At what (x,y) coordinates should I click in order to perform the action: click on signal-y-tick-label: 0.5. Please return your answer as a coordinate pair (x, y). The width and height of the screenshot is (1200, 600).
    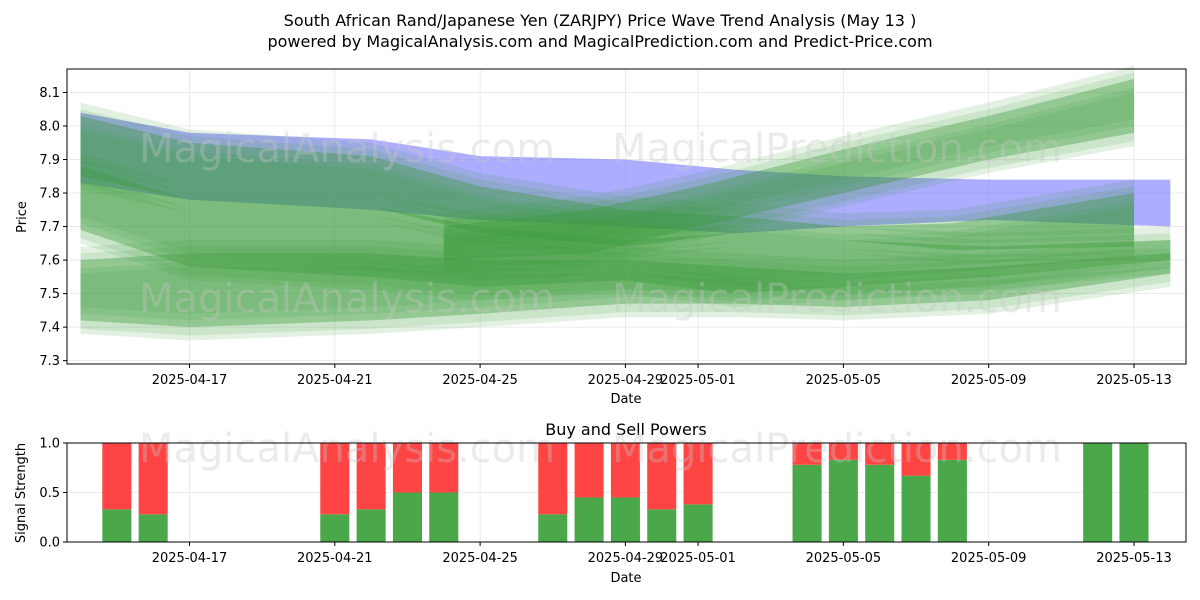
    Looking at the image, I should click on (49, 493).